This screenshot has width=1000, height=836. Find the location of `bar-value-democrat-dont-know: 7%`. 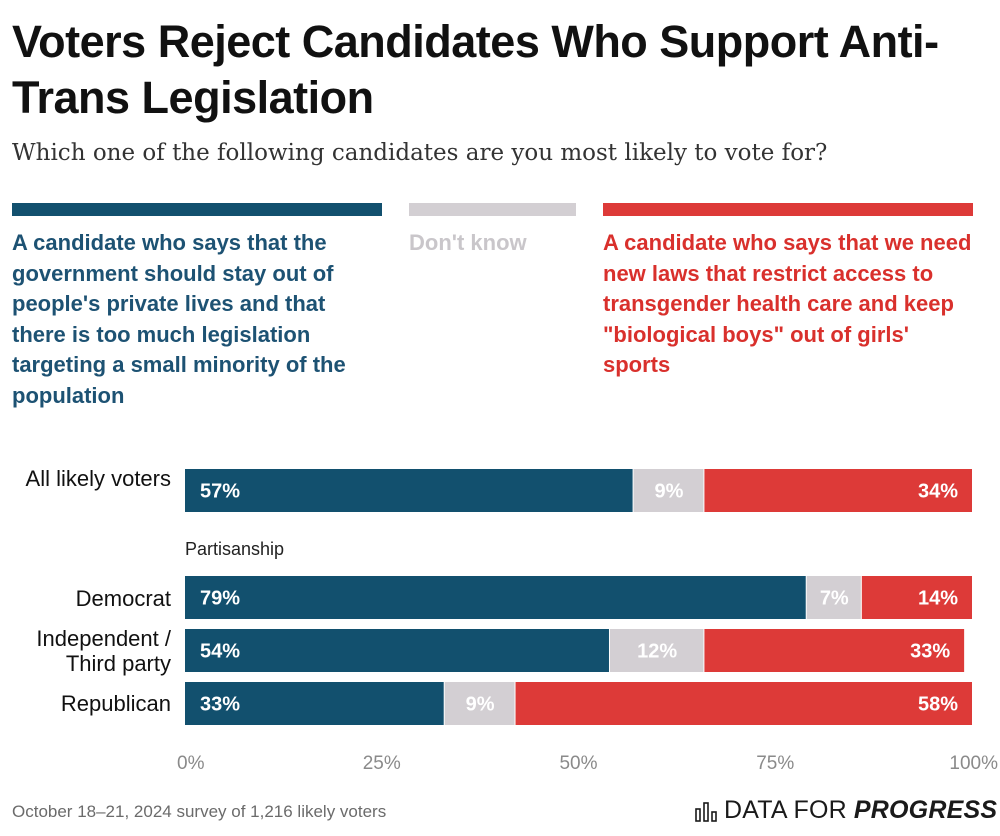

bar-value-democrat-dont-know: 7% is located at coordinates (834, 599).